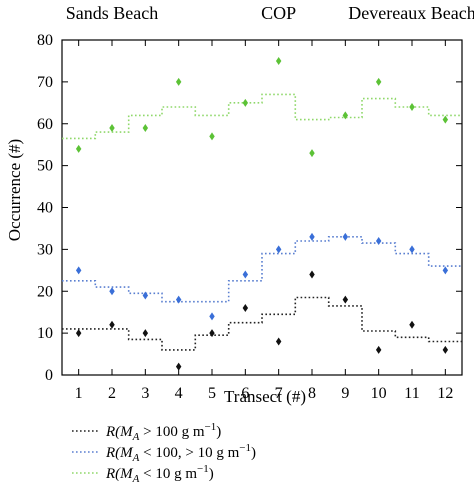 Image resolution: width=474 pixels, height=493 pixels. What do you see at coordinates (445, 393) in the screenshot?
I see `x-tick-label: 12` at bounding box center [445, 393].